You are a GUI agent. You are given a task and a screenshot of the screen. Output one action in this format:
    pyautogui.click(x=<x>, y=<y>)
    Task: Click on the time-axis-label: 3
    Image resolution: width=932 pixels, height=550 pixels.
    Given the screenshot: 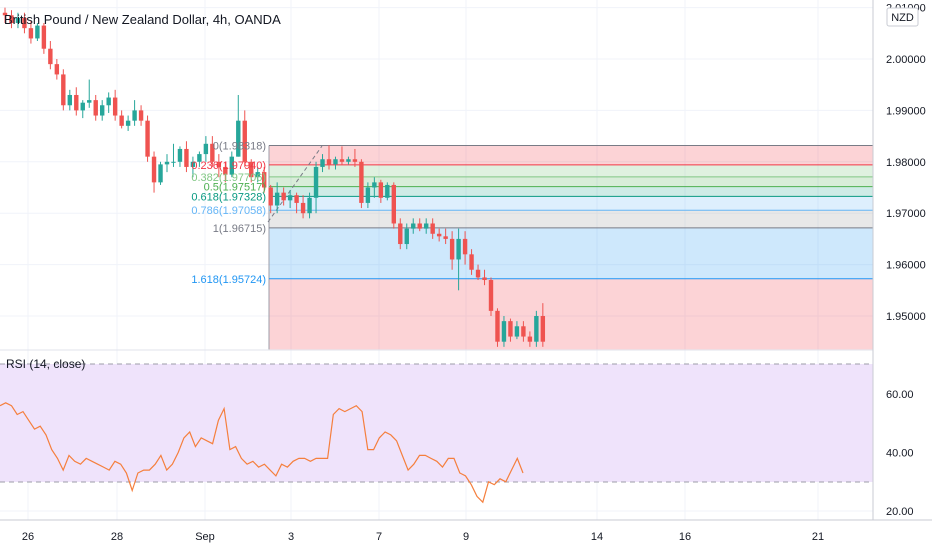 What is the action you would take?
    pyautogui.click(x=291, y=537)
    